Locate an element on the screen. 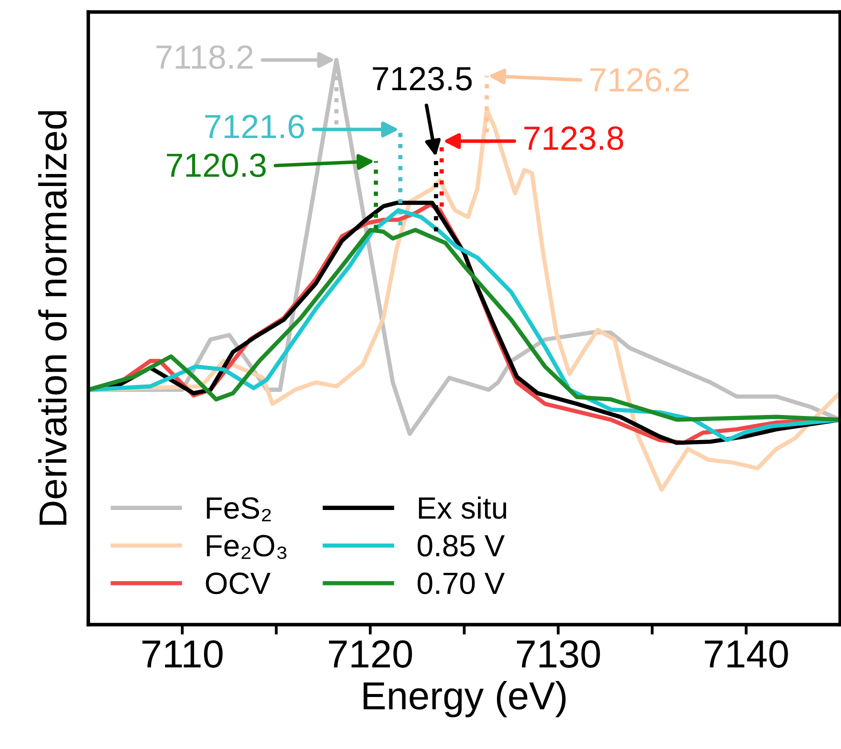 The height and width of the screenshot is (749, 841). y-axis-title: Derivation of normalized is located at coordinates (52, 318).